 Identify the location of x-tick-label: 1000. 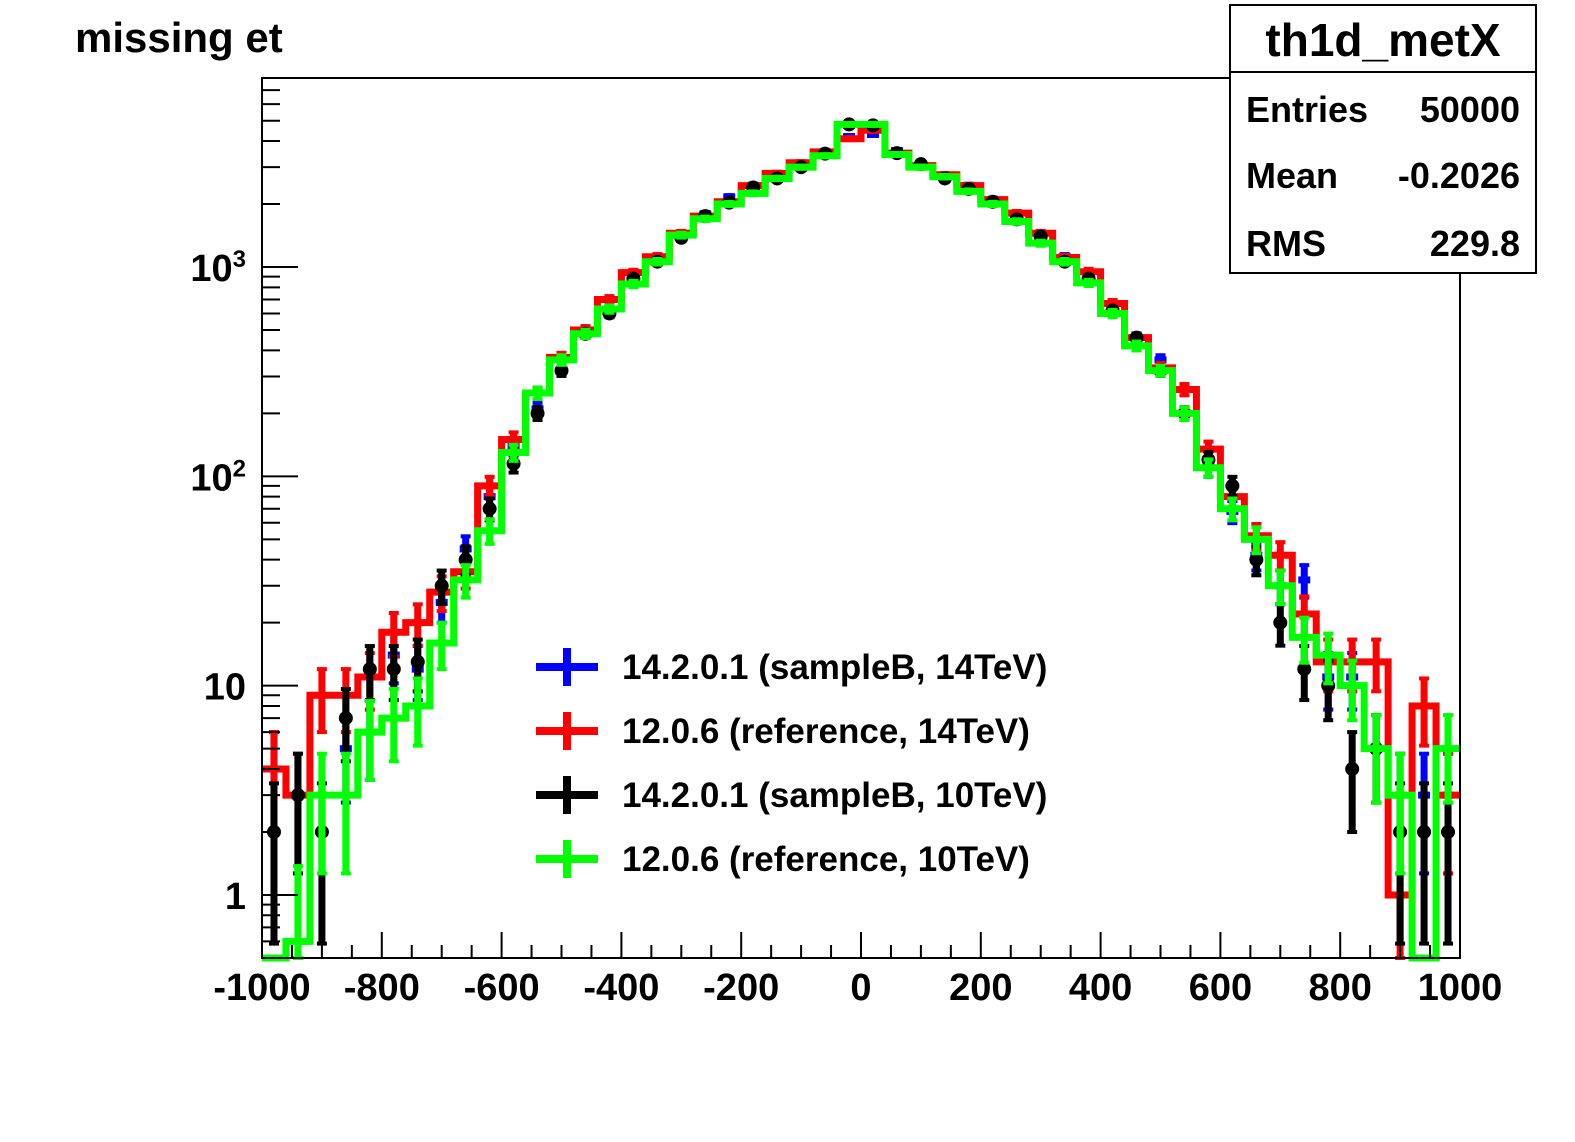
(1460, 988).